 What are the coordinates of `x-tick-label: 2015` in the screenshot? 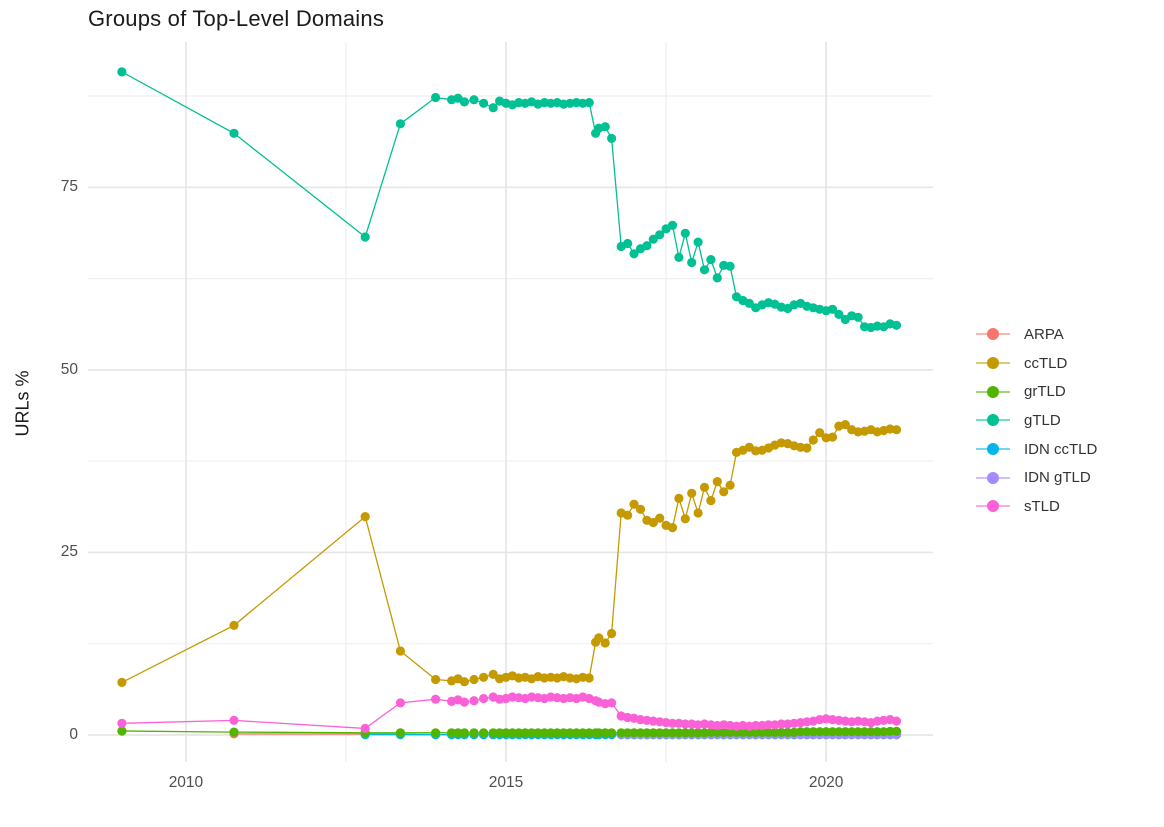 It's located at (506, 782).